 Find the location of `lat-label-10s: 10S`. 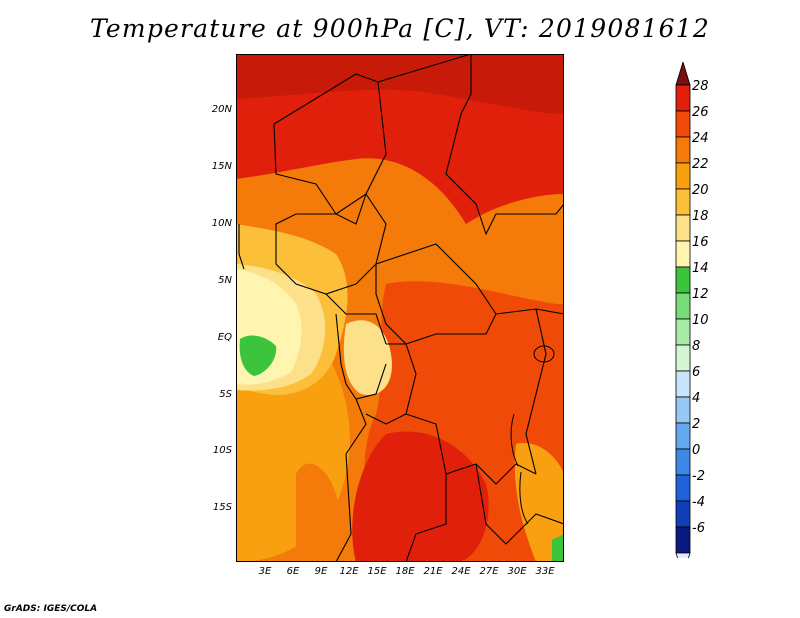

lat-label-10s: 10S is located at coordinates (222, 450).